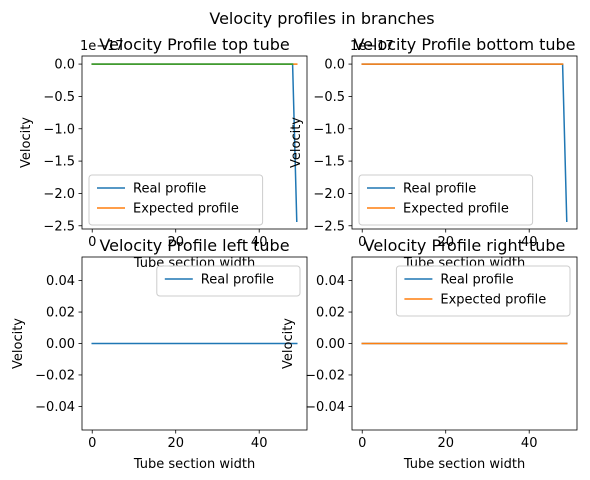 Image resolution: width=590 pixels, height=480 pixels. Describe the element at coordinates (465, 245) in the screenshot. I see `subplot-title: Velocity Profile right tube` at that location.